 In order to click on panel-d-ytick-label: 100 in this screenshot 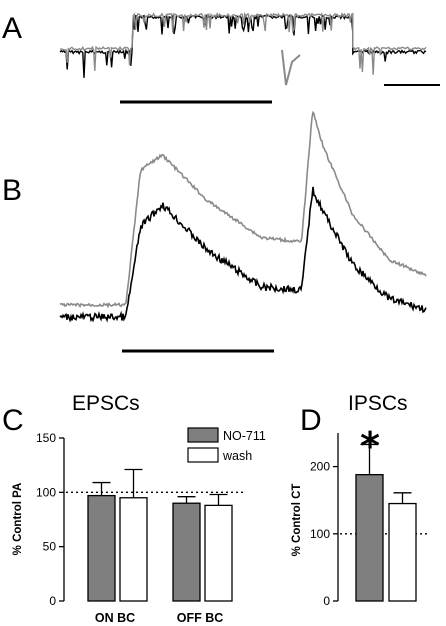, I will do `click(320, 534)`.